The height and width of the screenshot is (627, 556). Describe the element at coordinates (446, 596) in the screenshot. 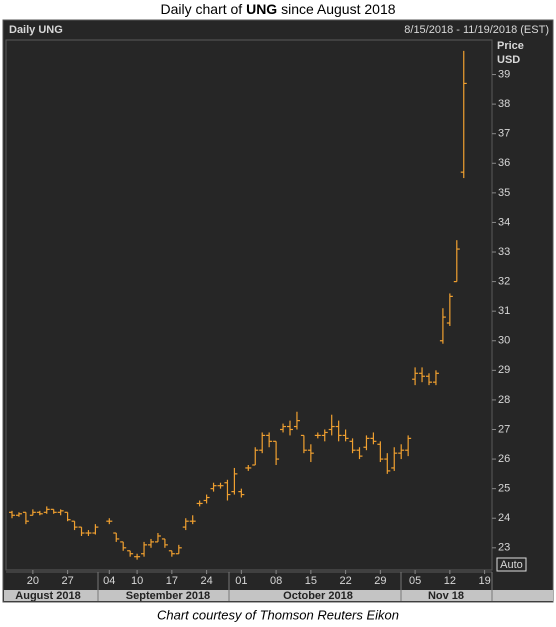

I see `month-label: Nov 18` at that location.